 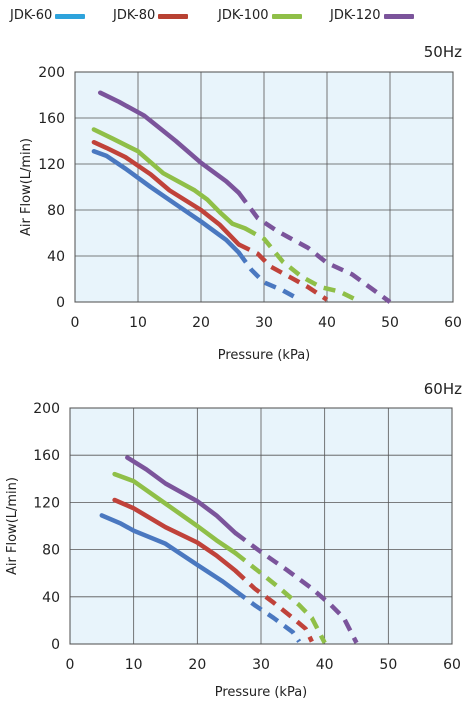 I want to click on legend-label: JDK-80, so click(x=134, y=15).